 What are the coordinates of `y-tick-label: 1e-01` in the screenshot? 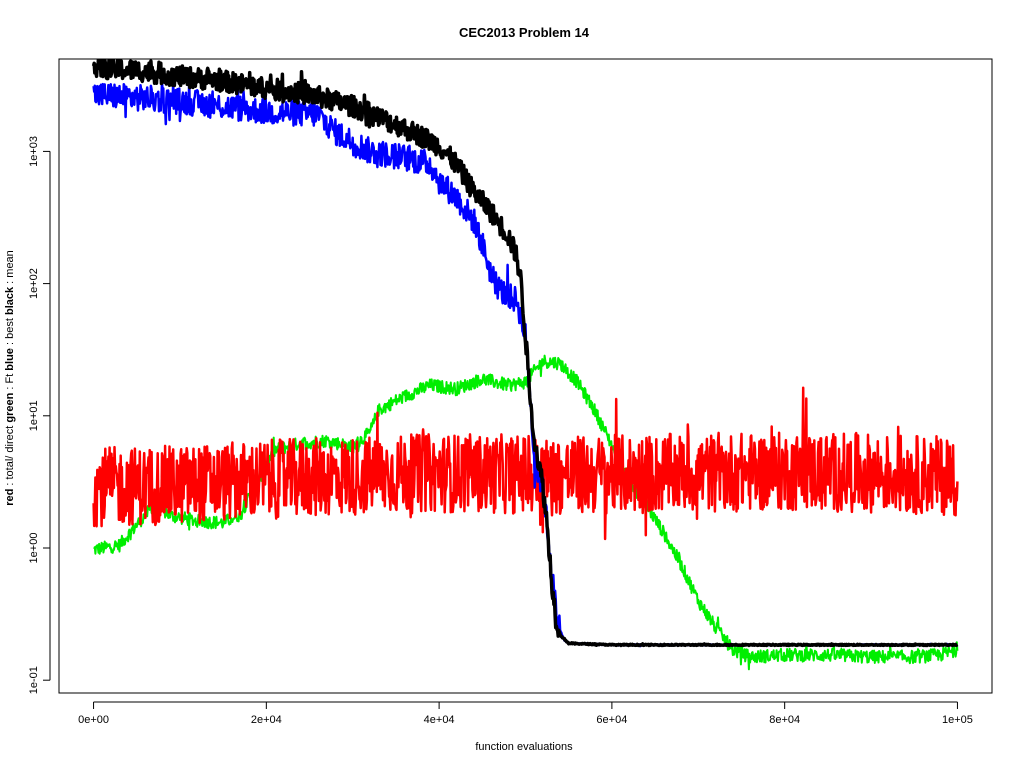 It's located at (34, 680).